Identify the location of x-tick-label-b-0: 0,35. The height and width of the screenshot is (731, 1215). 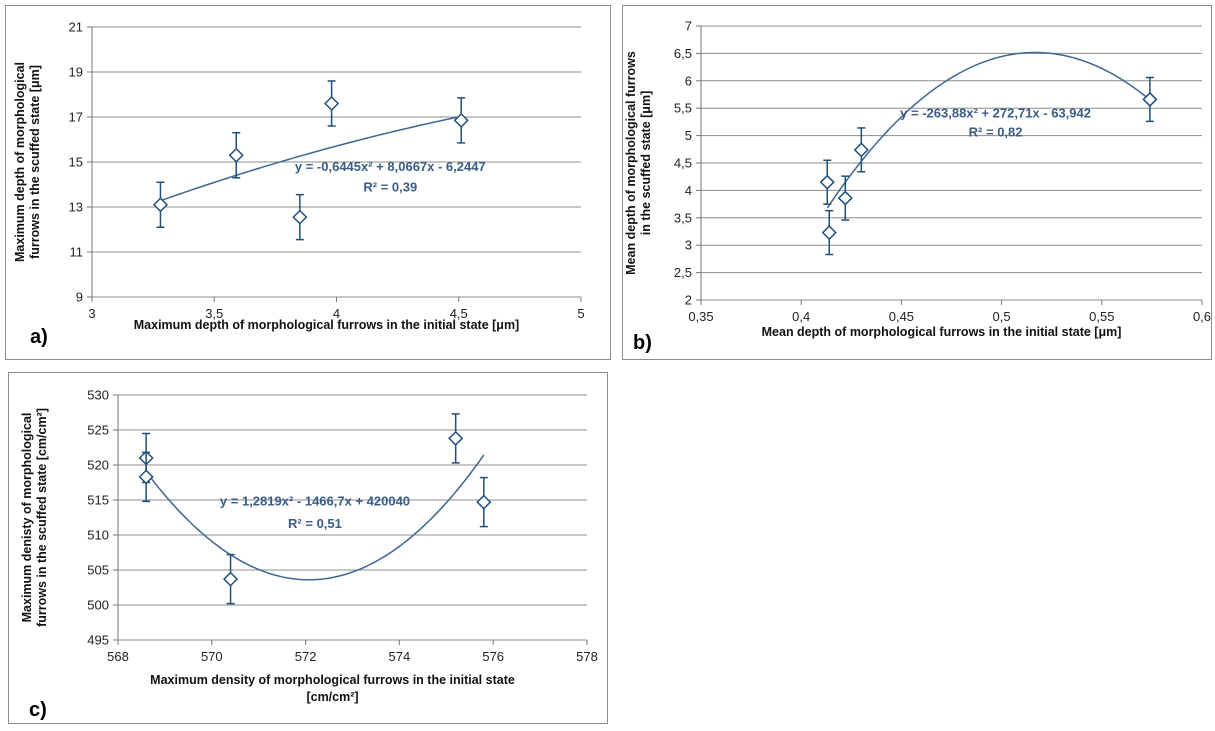
(700, 316).